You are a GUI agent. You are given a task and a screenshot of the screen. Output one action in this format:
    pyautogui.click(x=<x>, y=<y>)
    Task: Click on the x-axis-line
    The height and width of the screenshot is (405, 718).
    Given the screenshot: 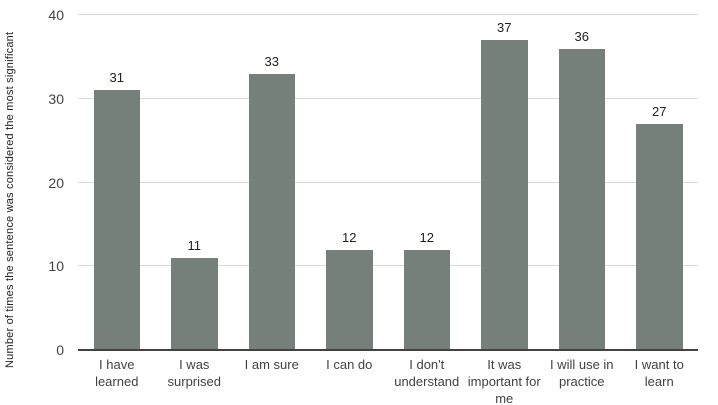 What is the action you would take?
    pyautogui.click(x=388, y=350)
    